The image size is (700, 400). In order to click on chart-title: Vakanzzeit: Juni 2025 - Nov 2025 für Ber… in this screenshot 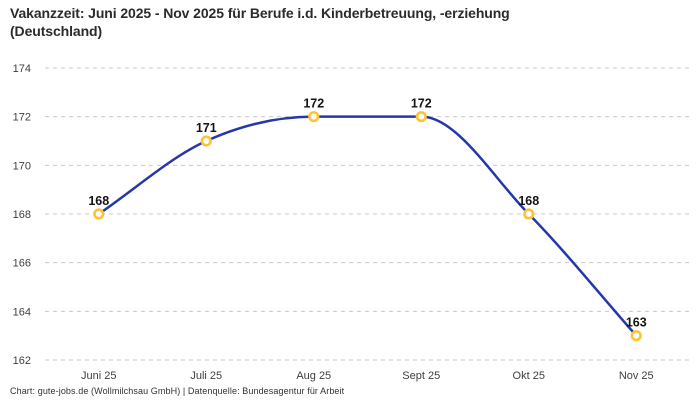, I will do `click(260, 22)`.